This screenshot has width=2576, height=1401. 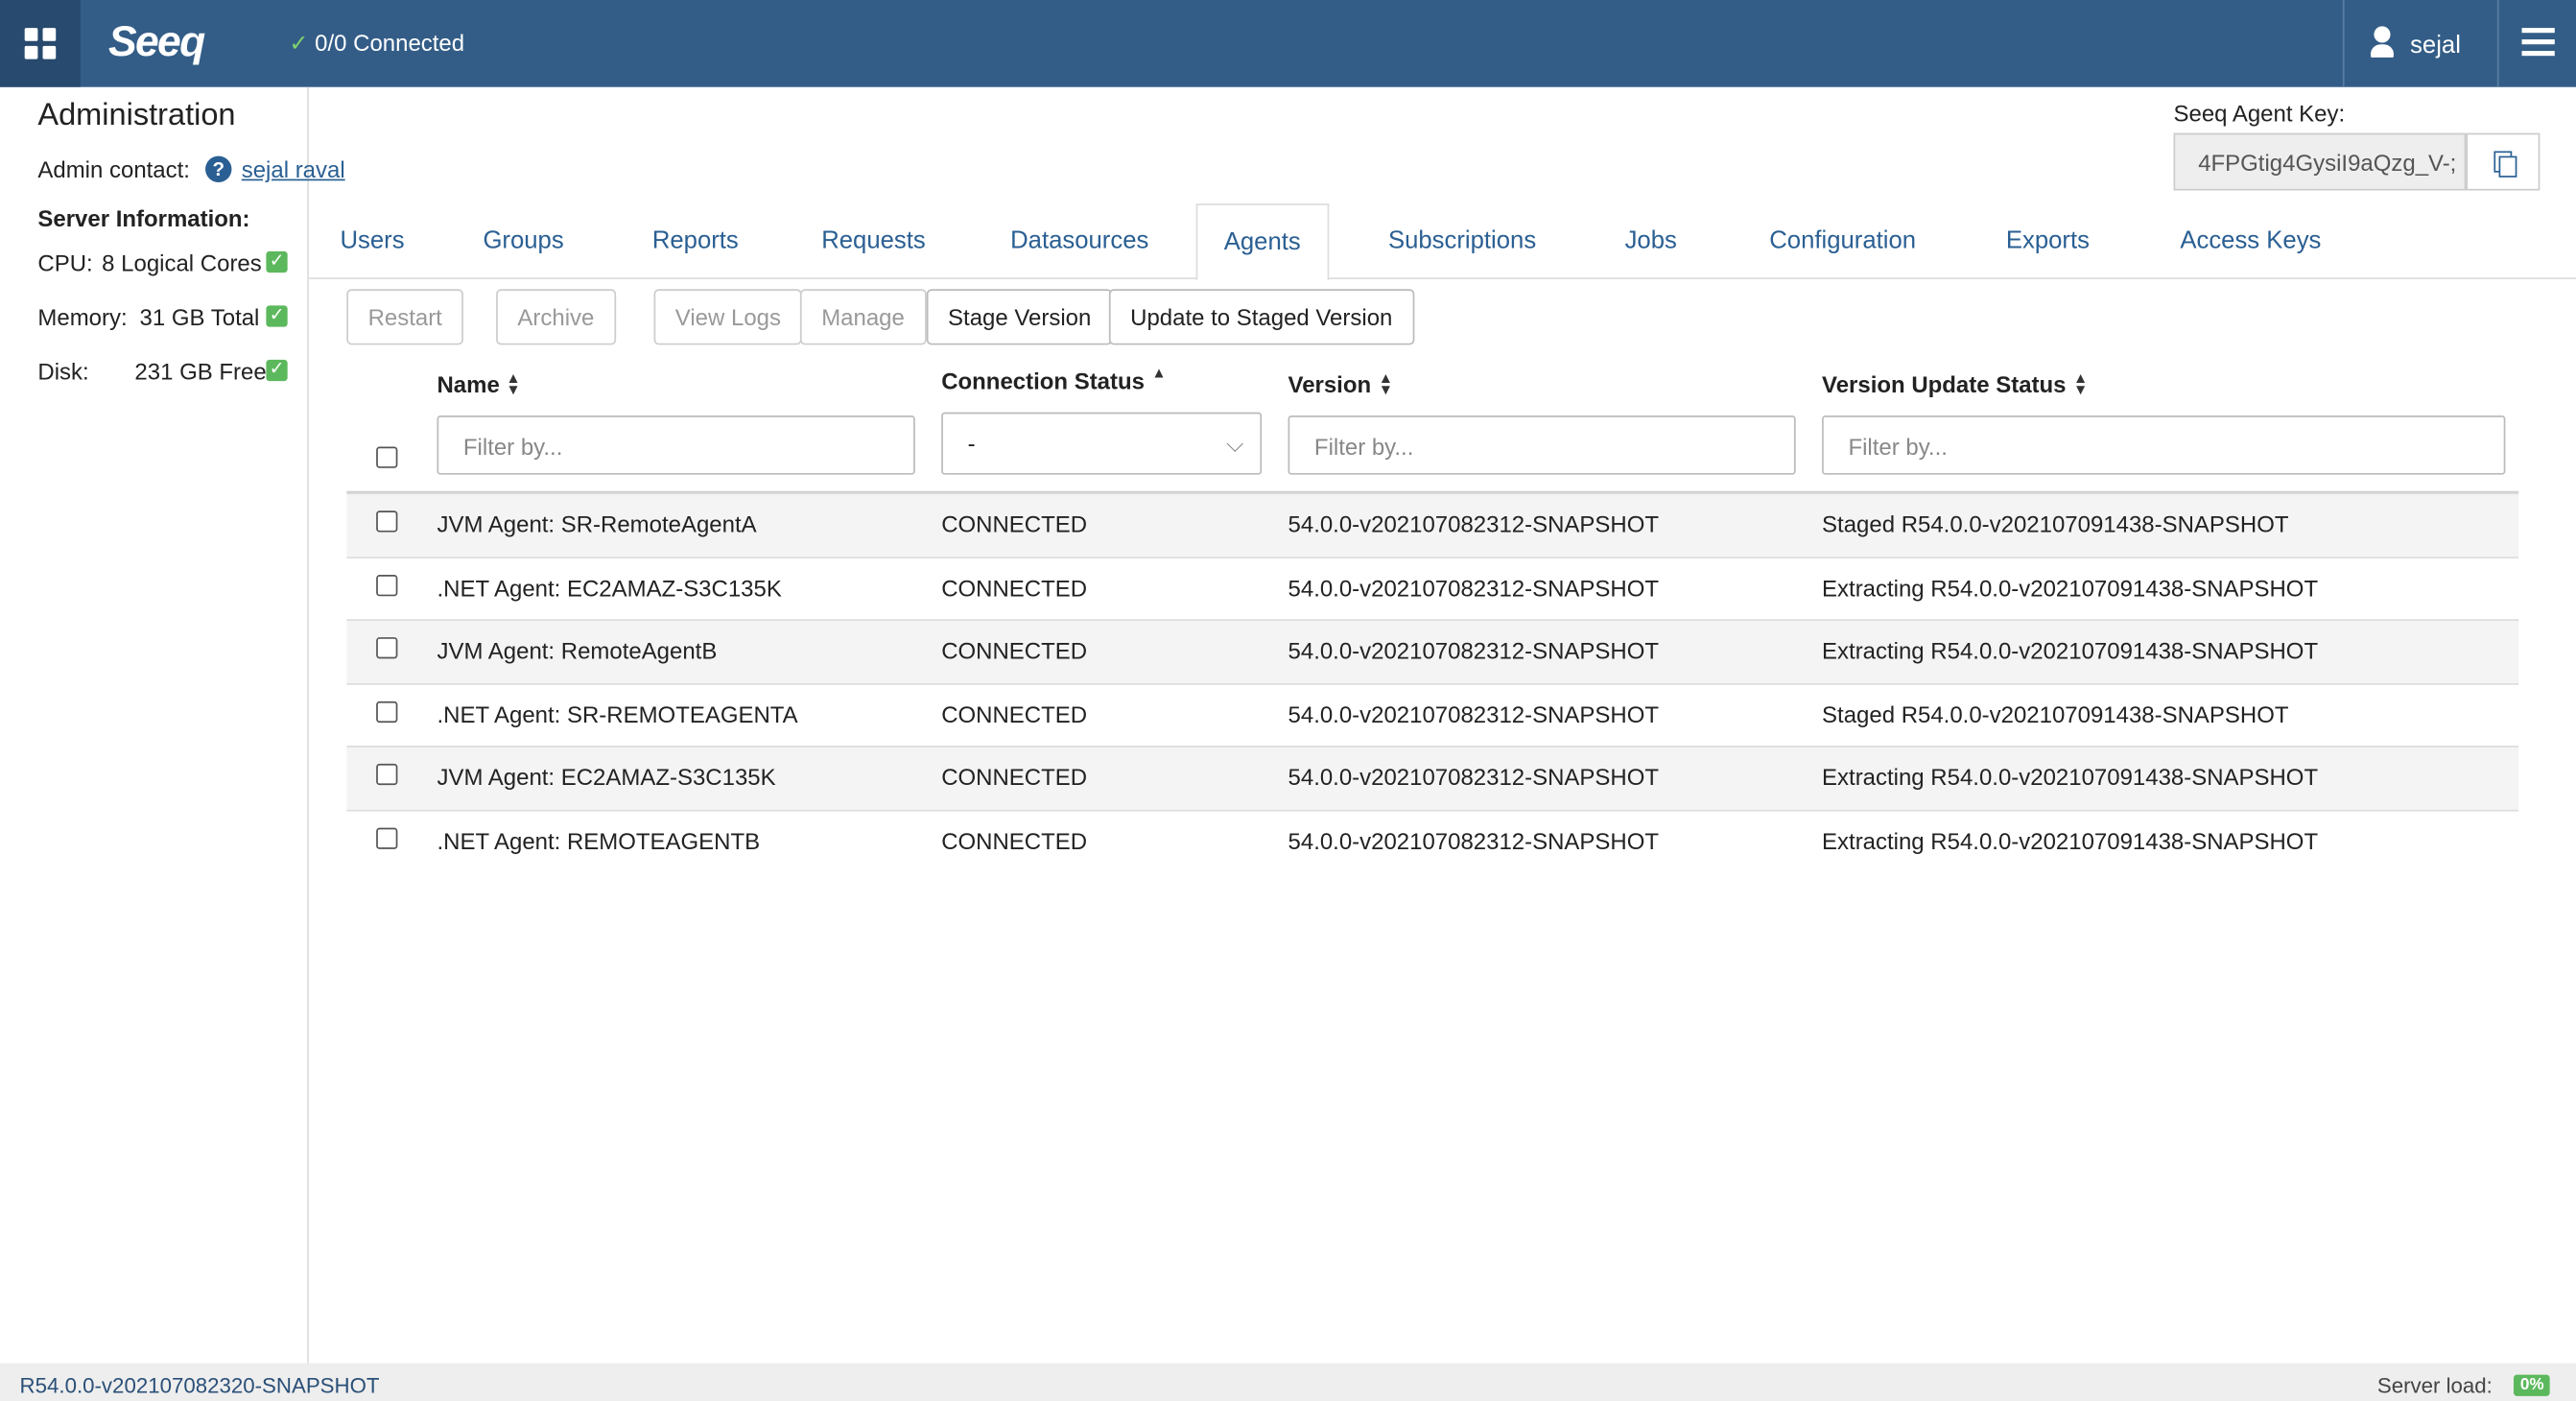 I want to click on admin-contact-label: Admin contact:, so click(x=114, y=168).